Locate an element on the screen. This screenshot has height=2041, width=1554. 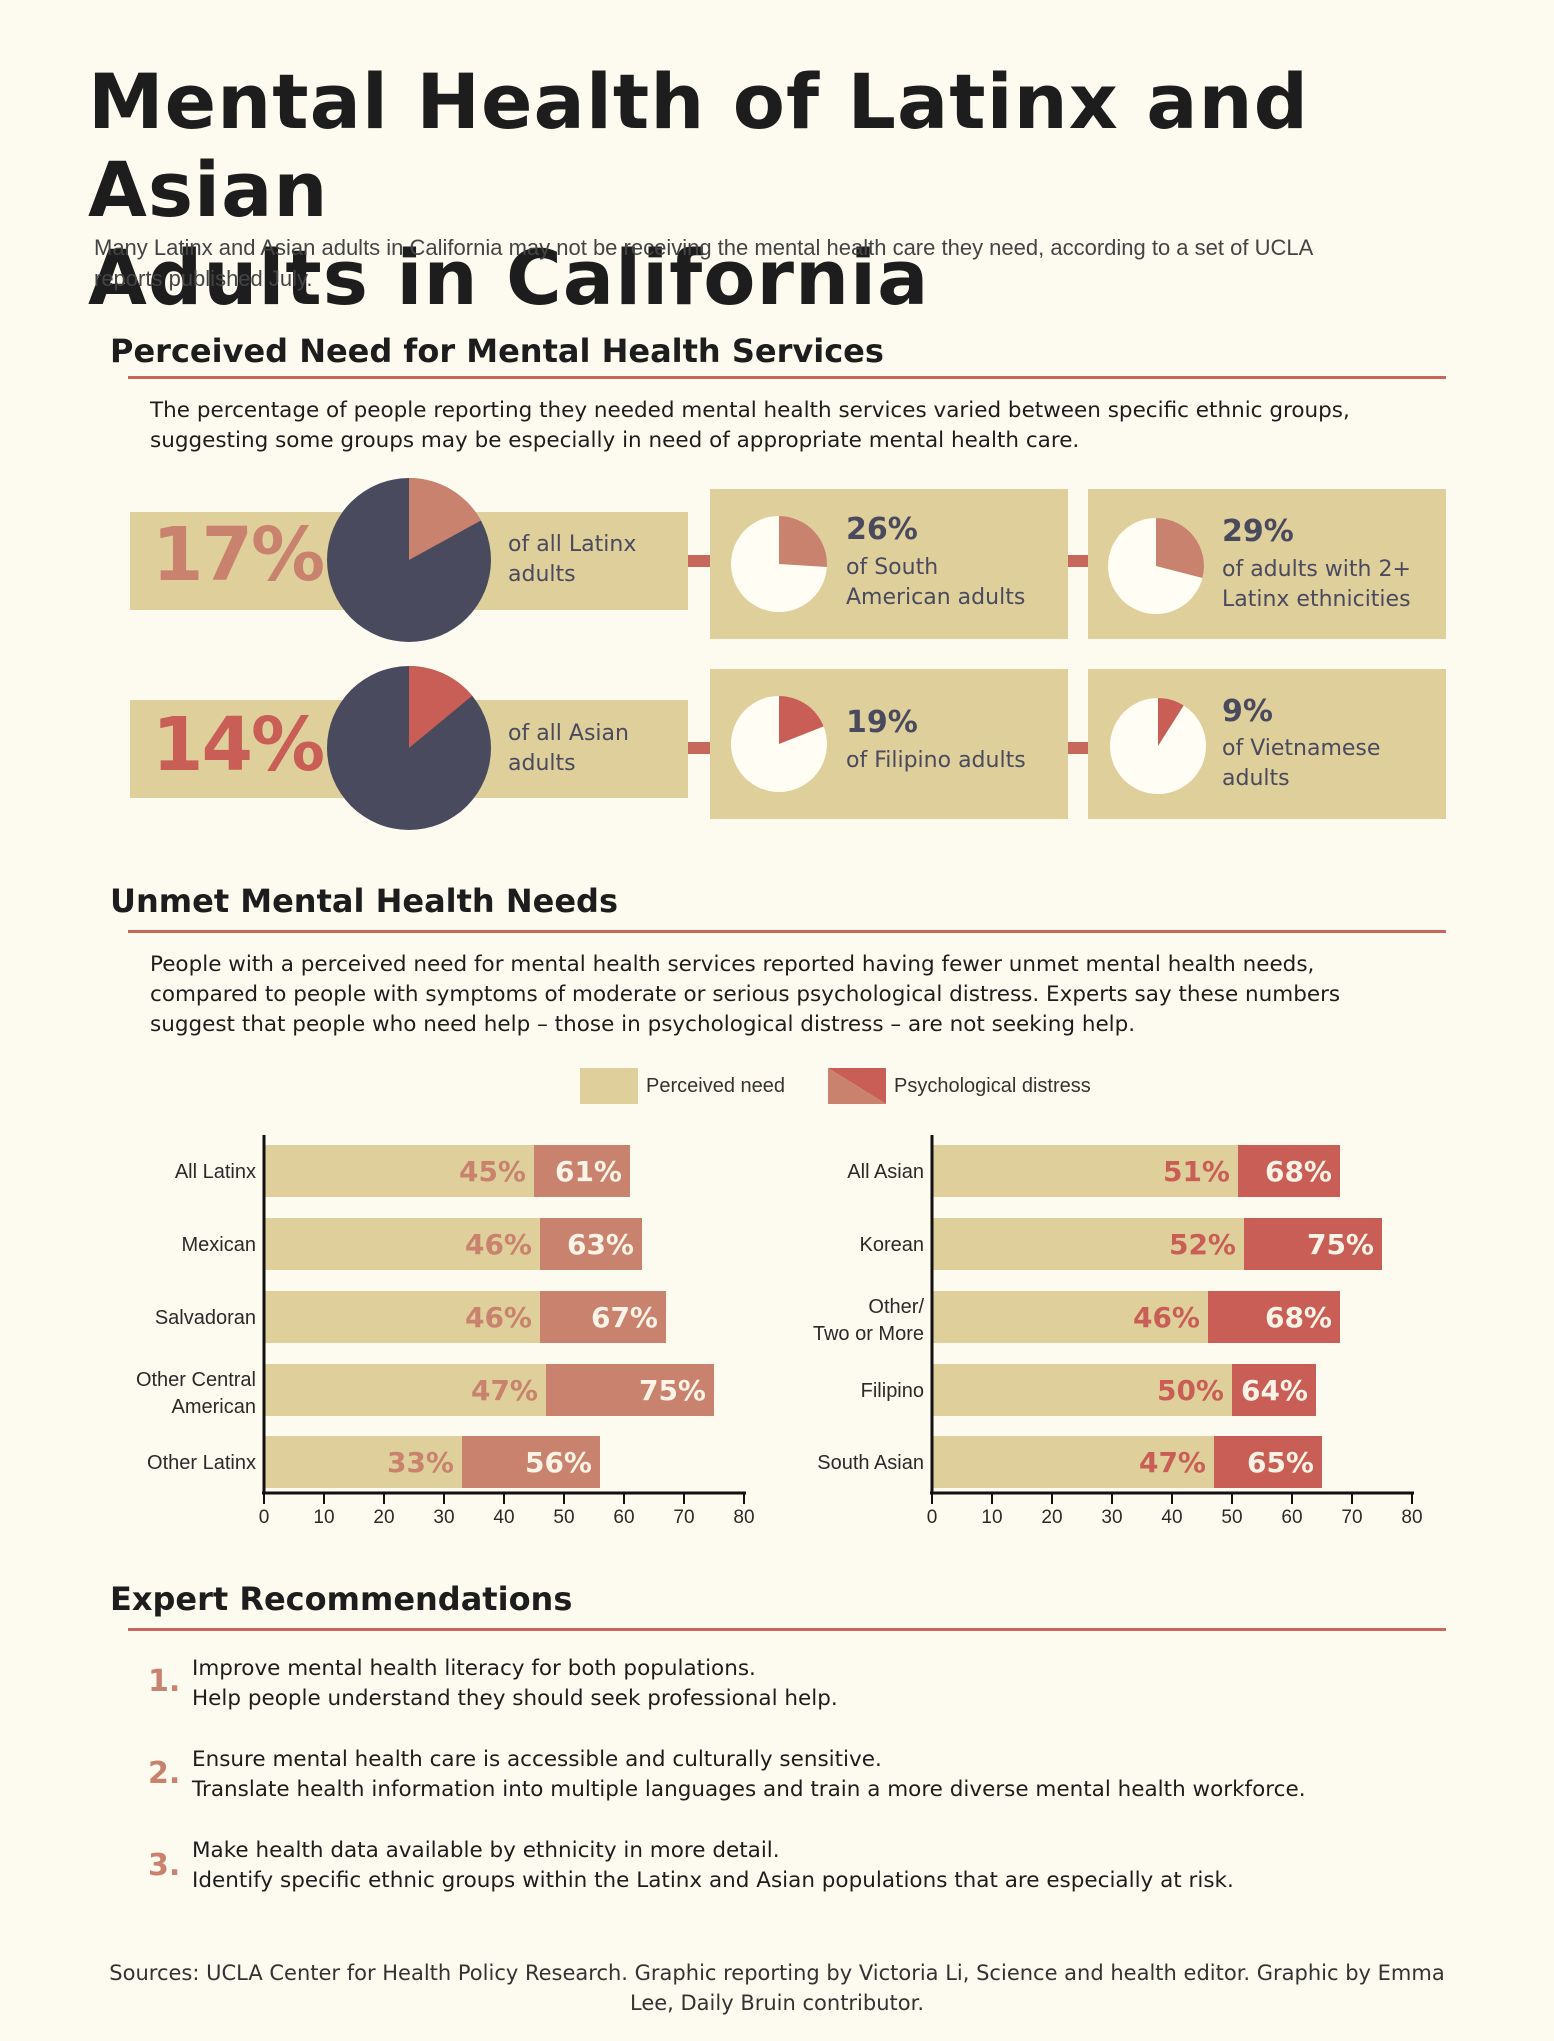
data-label-distress: 56% is located at coordinates (558, 1462).